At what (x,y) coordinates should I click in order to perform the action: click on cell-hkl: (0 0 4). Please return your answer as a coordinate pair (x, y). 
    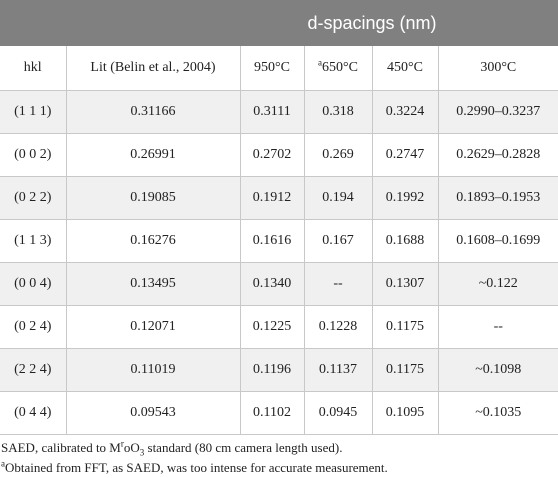
    Looking at the image, I should click on (33, 284).